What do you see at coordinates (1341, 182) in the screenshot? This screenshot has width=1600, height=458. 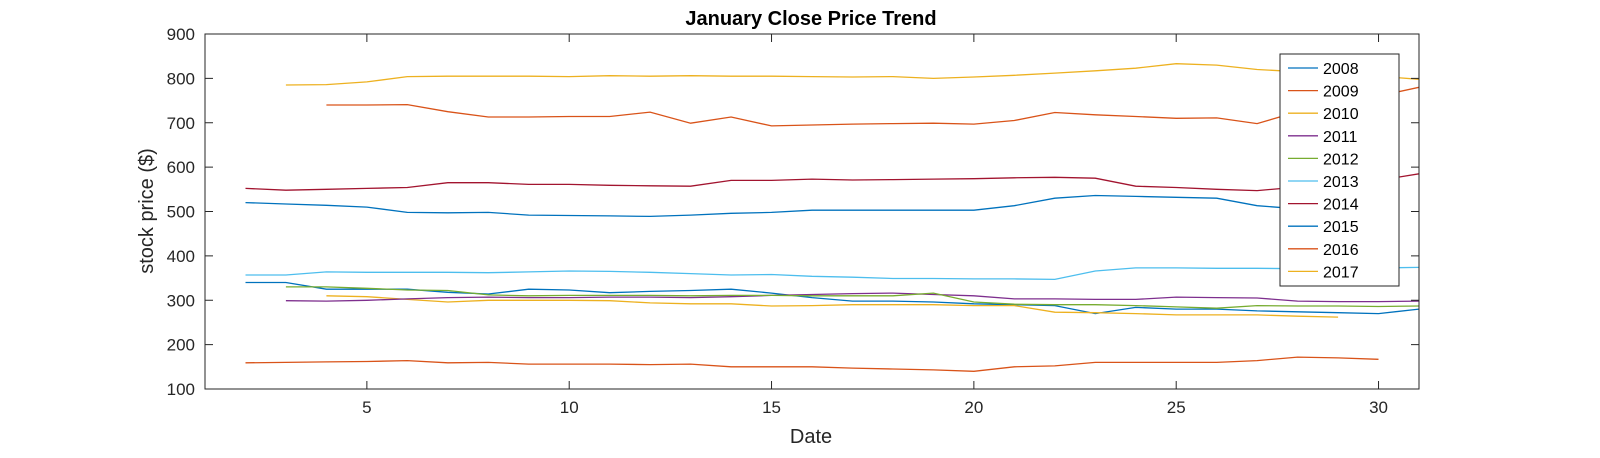 I see `legend-label-2013: 2013` at bounding box center [1341, 182].